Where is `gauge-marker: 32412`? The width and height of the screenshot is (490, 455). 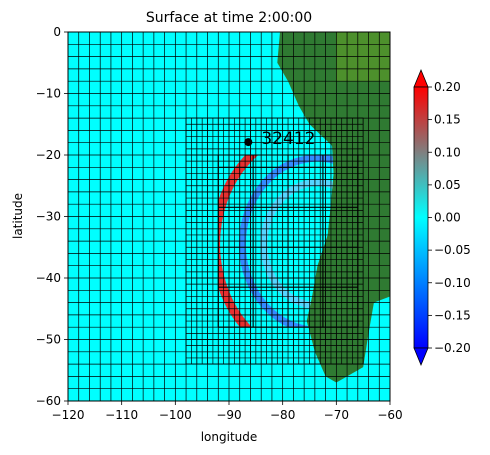 gauge-marker: 32412 is located at coordinates (279, 139).